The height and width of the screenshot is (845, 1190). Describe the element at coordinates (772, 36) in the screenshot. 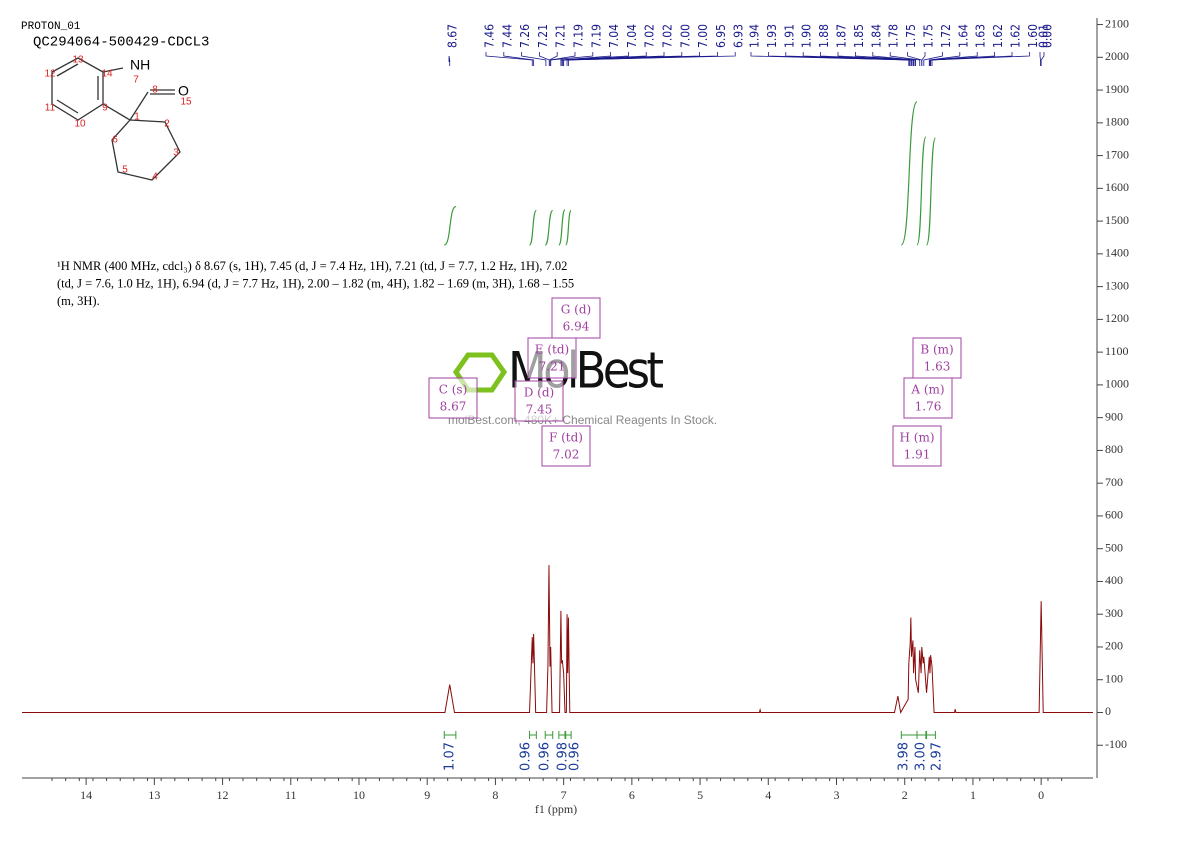

I see `peak-label: 1.93` at that location.